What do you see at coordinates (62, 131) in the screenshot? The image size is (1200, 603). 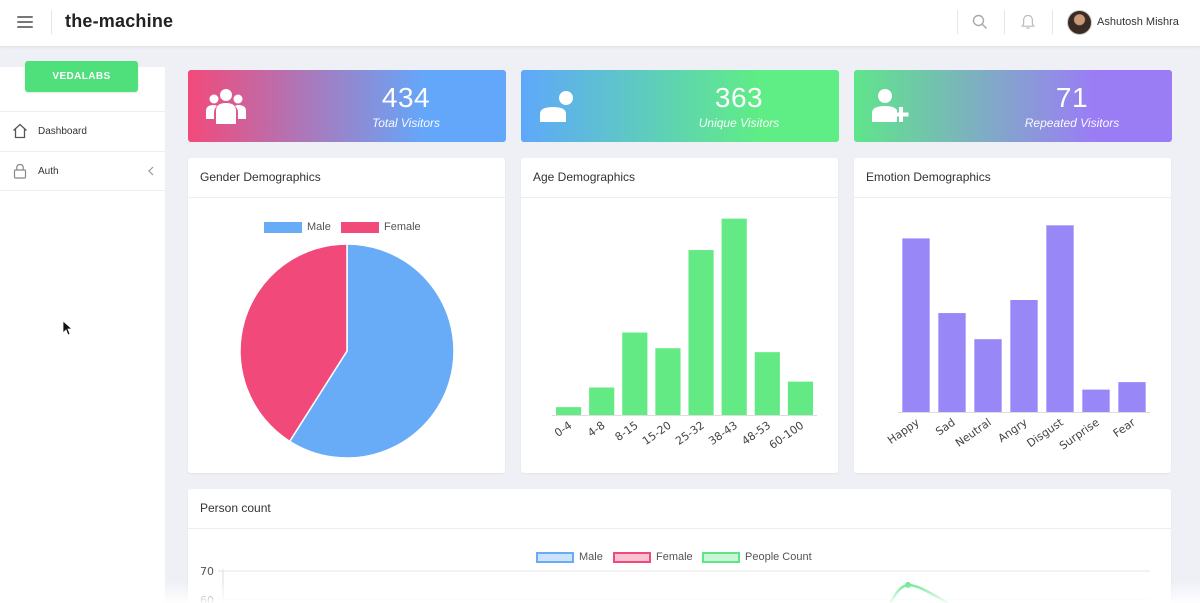 I see `sidebar-item-label: Dashboard` at bounding box center [62, 131].